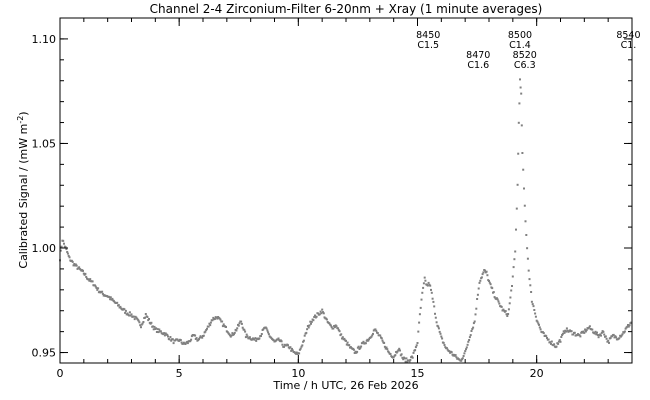 The width and height of the screenshot is (650, 400). Describe the element at coordinates (23, 113) in the screenshot. I see `y-axis-label-close: )` at that location.